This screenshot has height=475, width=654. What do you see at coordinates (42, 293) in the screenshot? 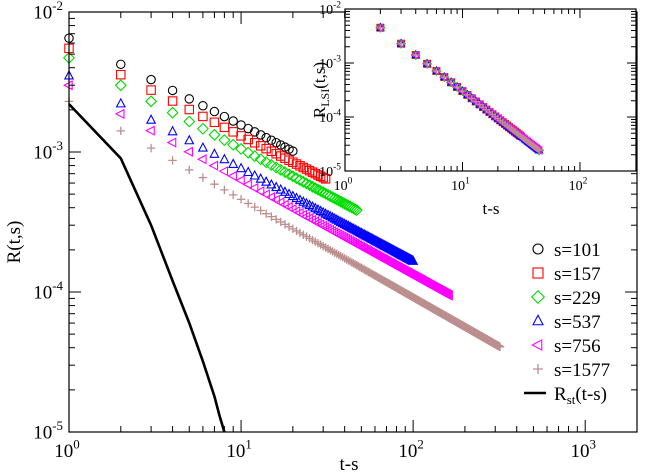
I see `main-y-tick-base: 10` at bounding box center [42, 293].